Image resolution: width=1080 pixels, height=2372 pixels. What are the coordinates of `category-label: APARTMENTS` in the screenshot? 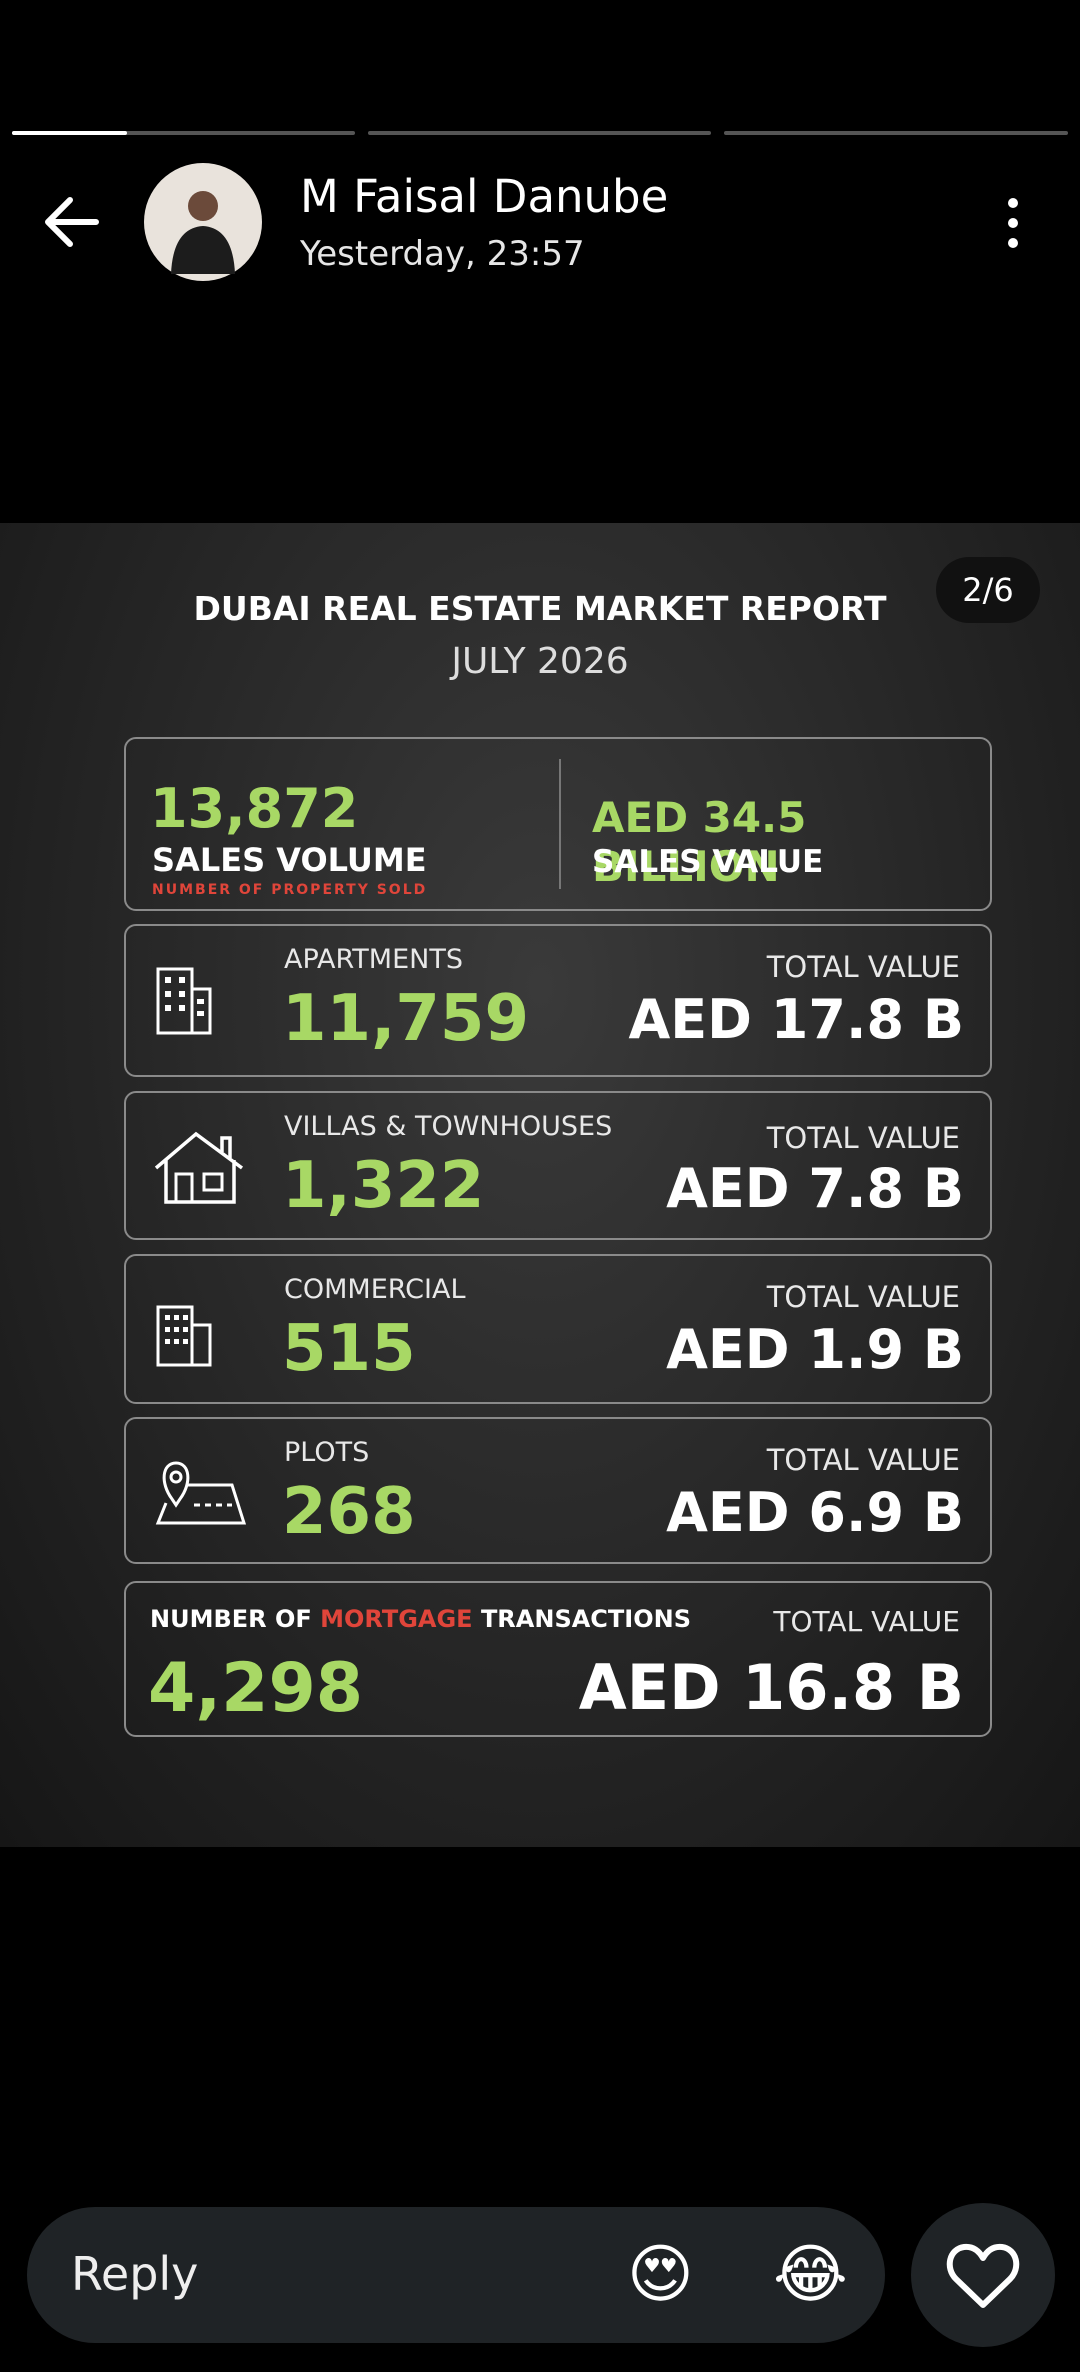 It's located at (373, 959).